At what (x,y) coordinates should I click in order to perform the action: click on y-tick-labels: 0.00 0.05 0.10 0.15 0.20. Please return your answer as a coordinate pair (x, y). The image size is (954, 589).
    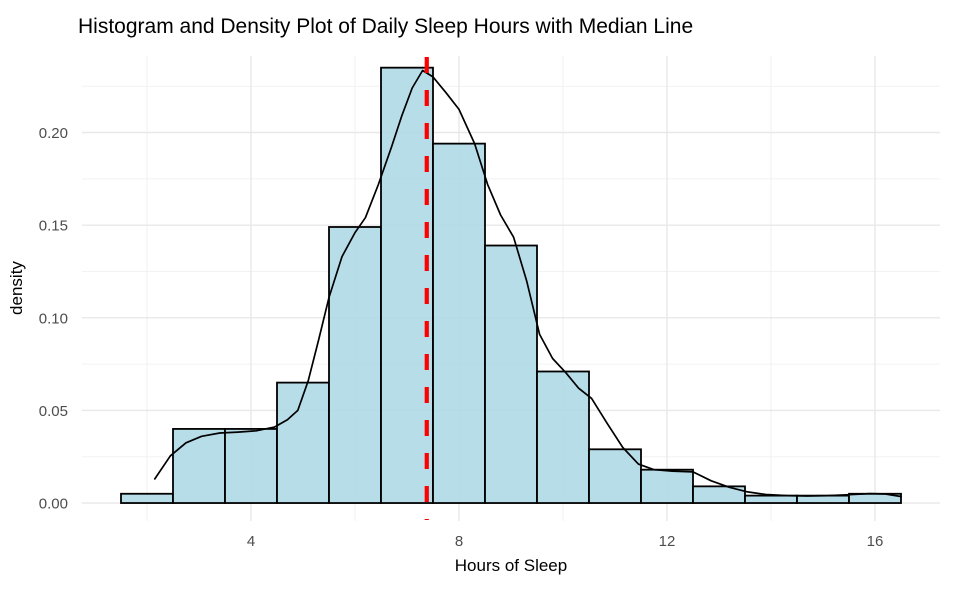
    Looking at the image, I should click on (53, 319).